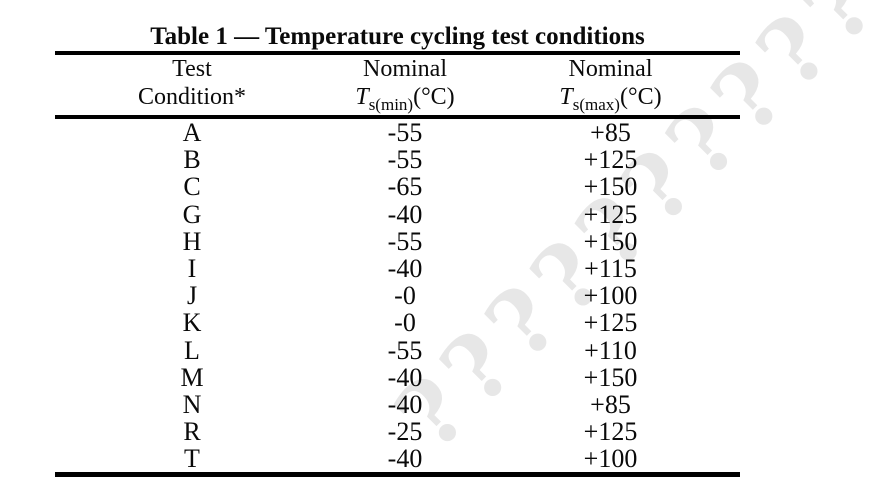 Image resolution: width=880 pixels, height=489 pixels. Describe the element at coordinates (191, 97) in the screenshot. I see `header-condition: Condition*` at that location.